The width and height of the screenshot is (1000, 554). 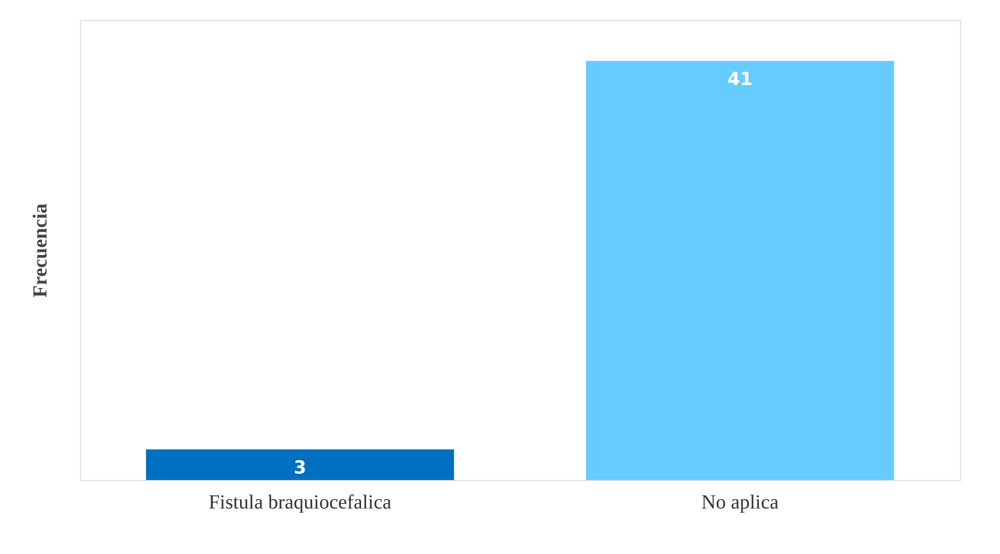 What do you see at coordinates (740, 79) in the screenshot?
I see `data-label: 41` at bounding box center [740, 79].